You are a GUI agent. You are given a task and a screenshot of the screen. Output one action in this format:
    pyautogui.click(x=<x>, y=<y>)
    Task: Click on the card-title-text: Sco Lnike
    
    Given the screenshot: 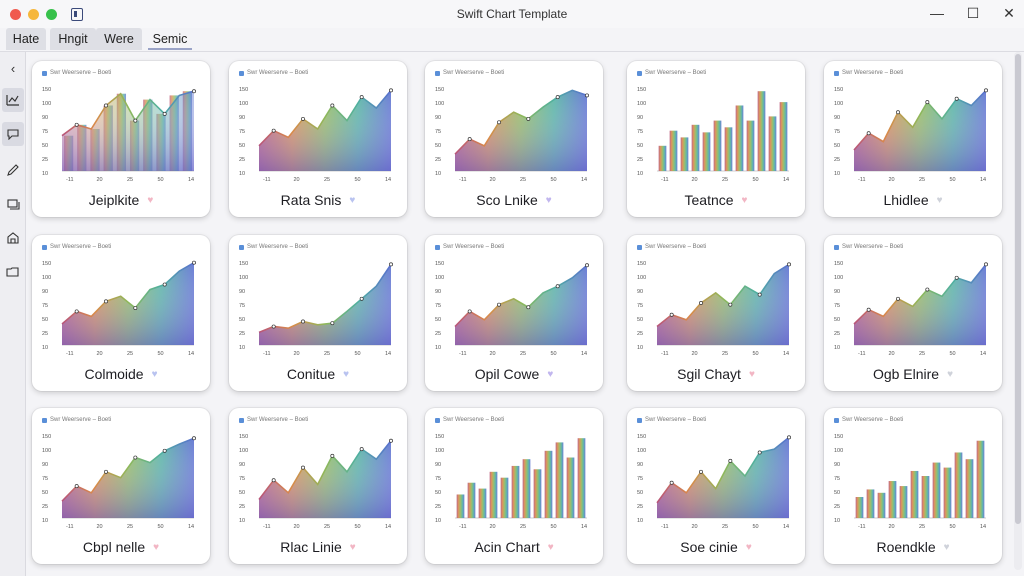 What is the action you would take?
    pyautogui.click(x=507, y=200)
    